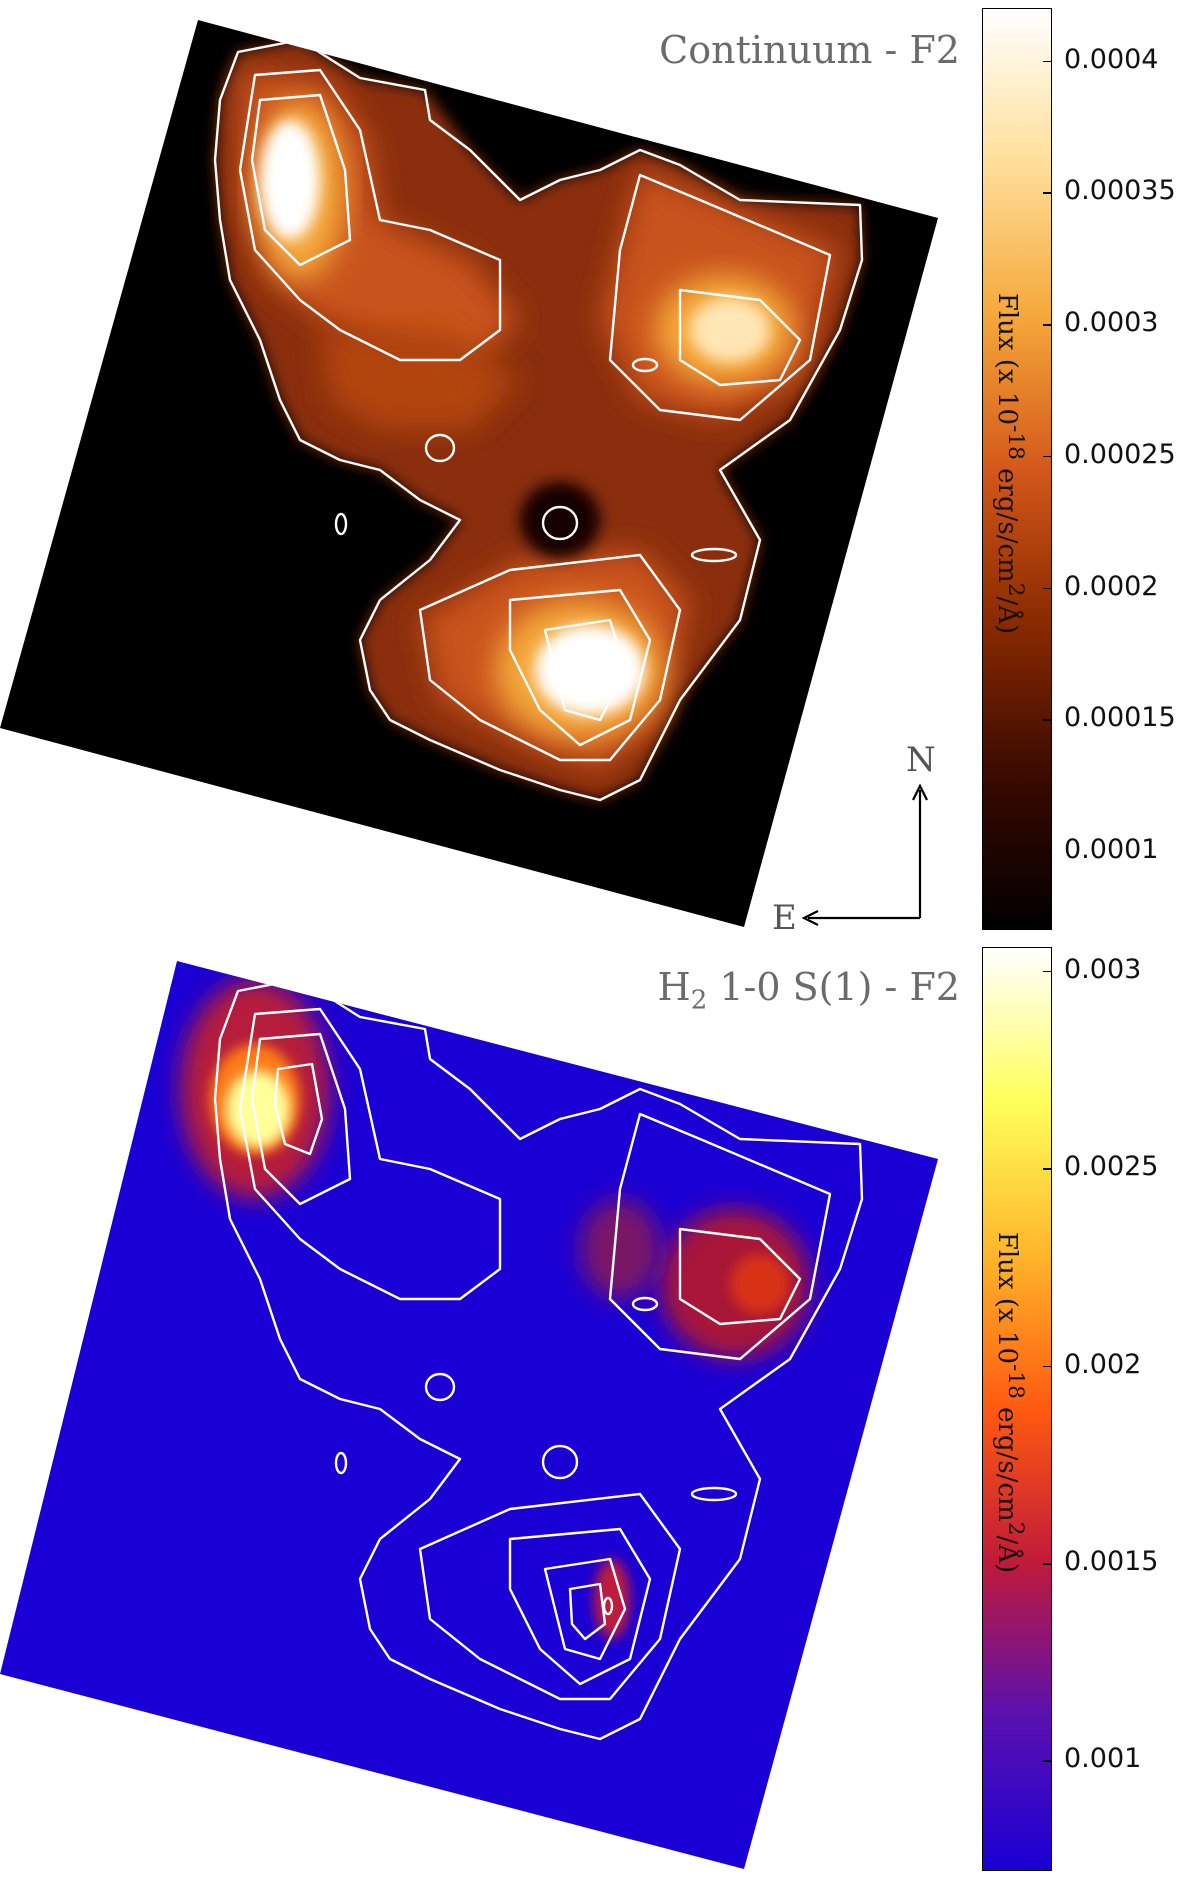  What do you see at coordinates (1103, 969) in the screenshot?
I see `colorbar-tick-label: 0.003` at bounding box center [1103, 969].